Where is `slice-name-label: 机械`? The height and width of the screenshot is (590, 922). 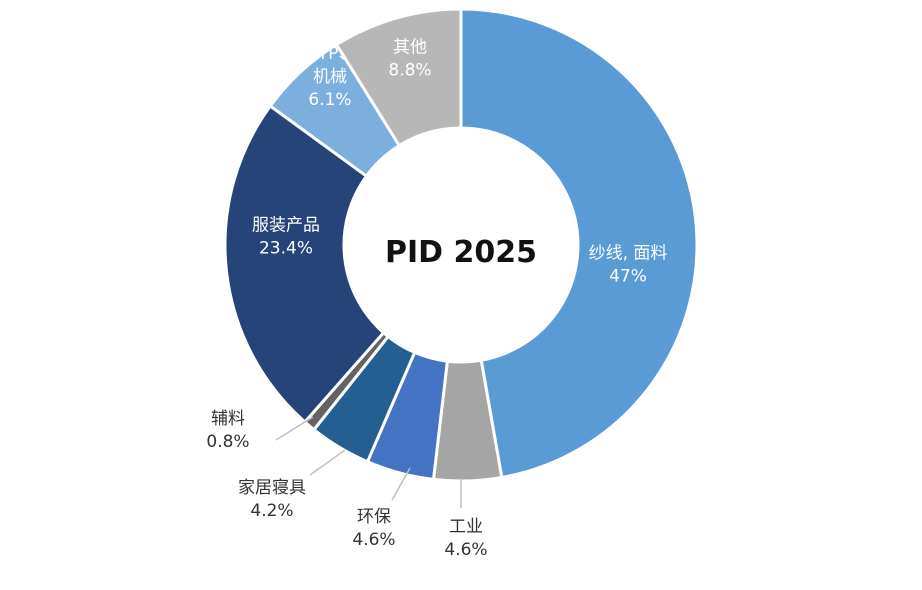 slice-name-label: 机械 is located at coordinates (330, 77).